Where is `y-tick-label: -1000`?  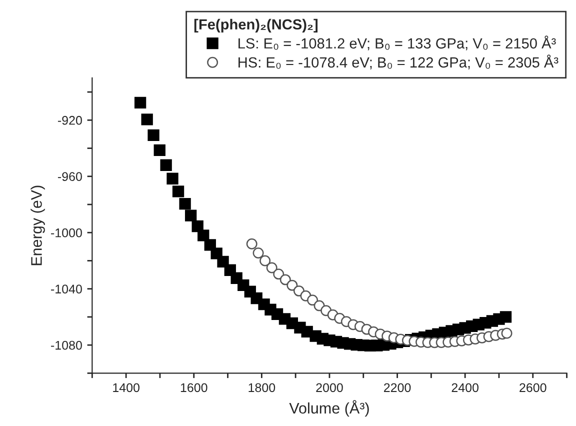
y-tick-label: -1000 is located at coordinates (66, 233).